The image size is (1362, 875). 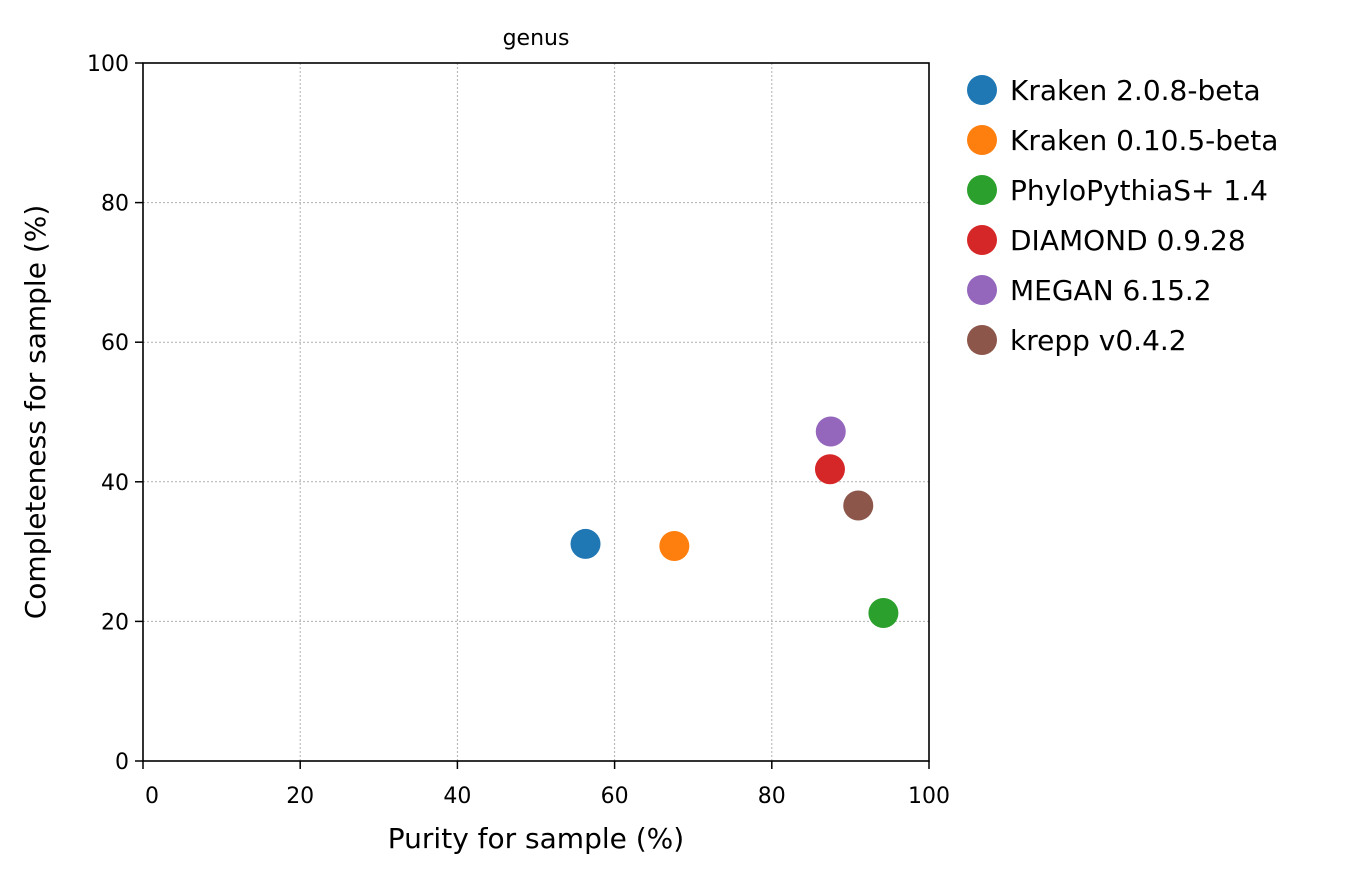 I want to click on x-tick-label: 40, so click(x=457, y=796).